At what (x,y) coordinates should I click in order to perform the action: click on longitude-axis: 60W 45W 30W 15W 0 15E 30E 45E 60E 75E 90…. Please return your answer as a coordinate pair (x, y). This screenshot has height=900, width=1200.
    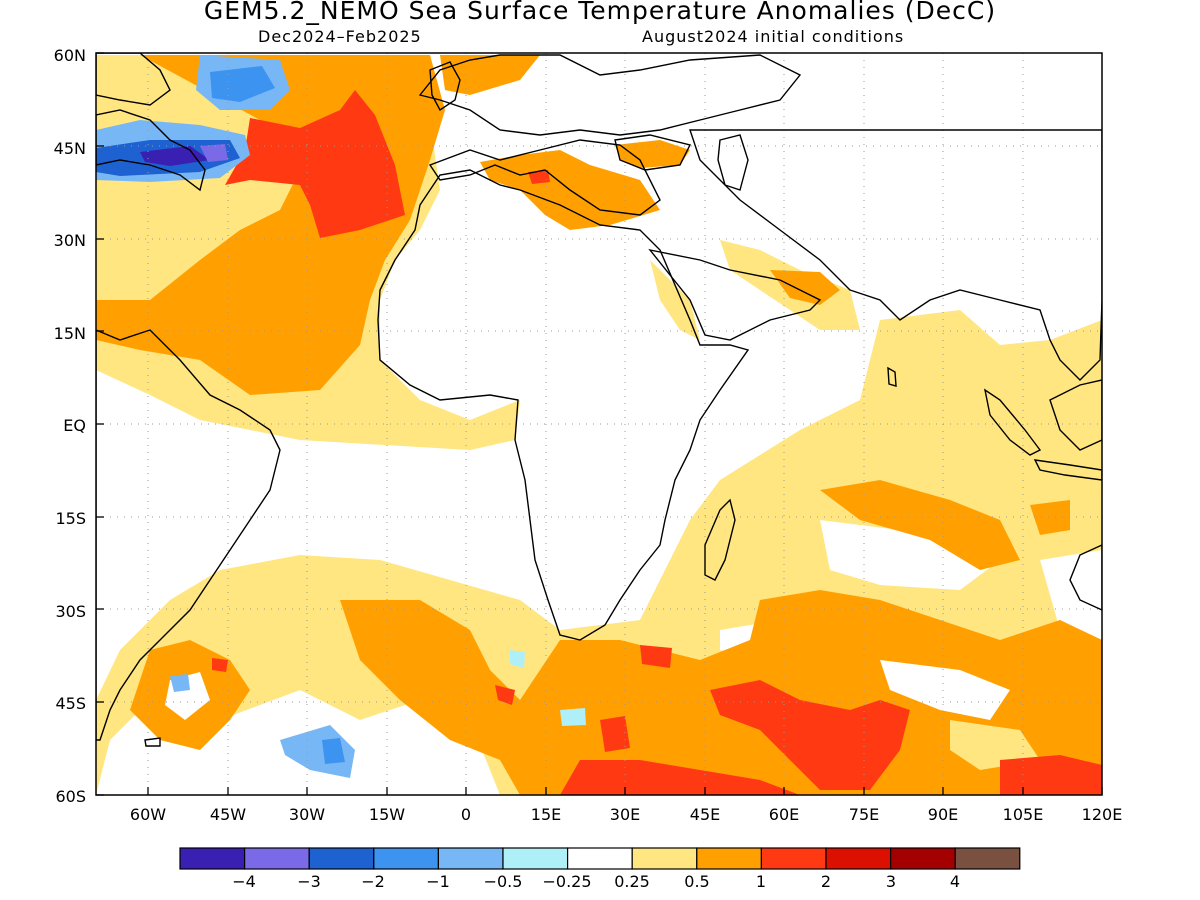
    Looking at the image, I should click on (626, 814).